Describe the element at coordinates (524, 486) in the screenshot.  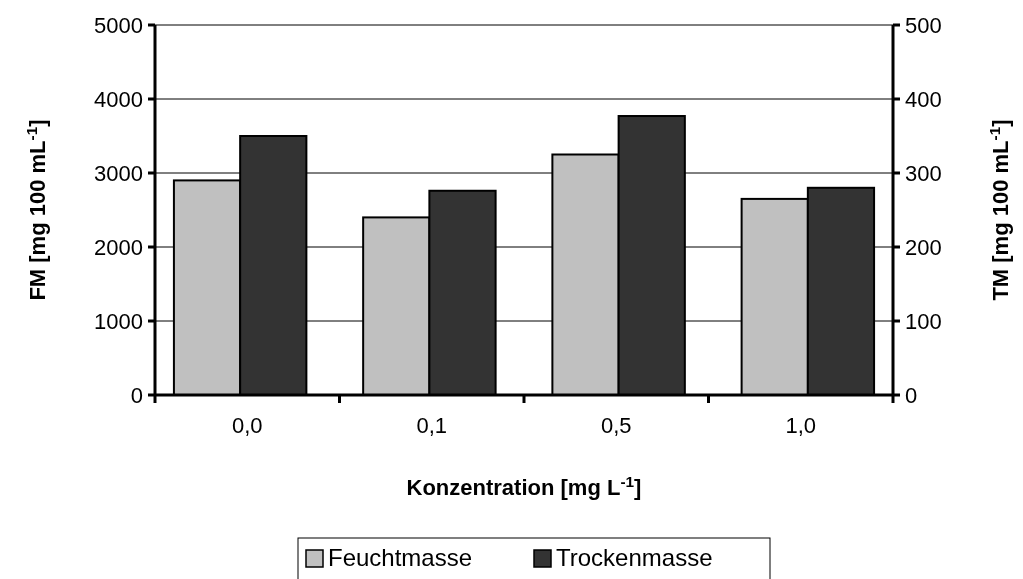
I see `x-axis-title: Konzentration [mg L$^{-1}$]` at that location.